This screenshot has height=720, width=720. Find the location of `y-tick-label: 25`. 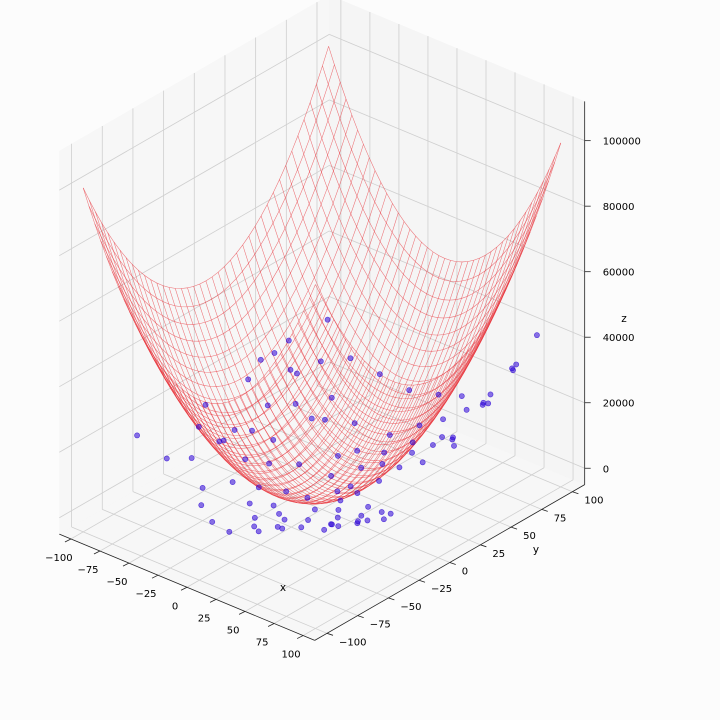

y-tick-label: 25 is located at coordinates (498, 554).